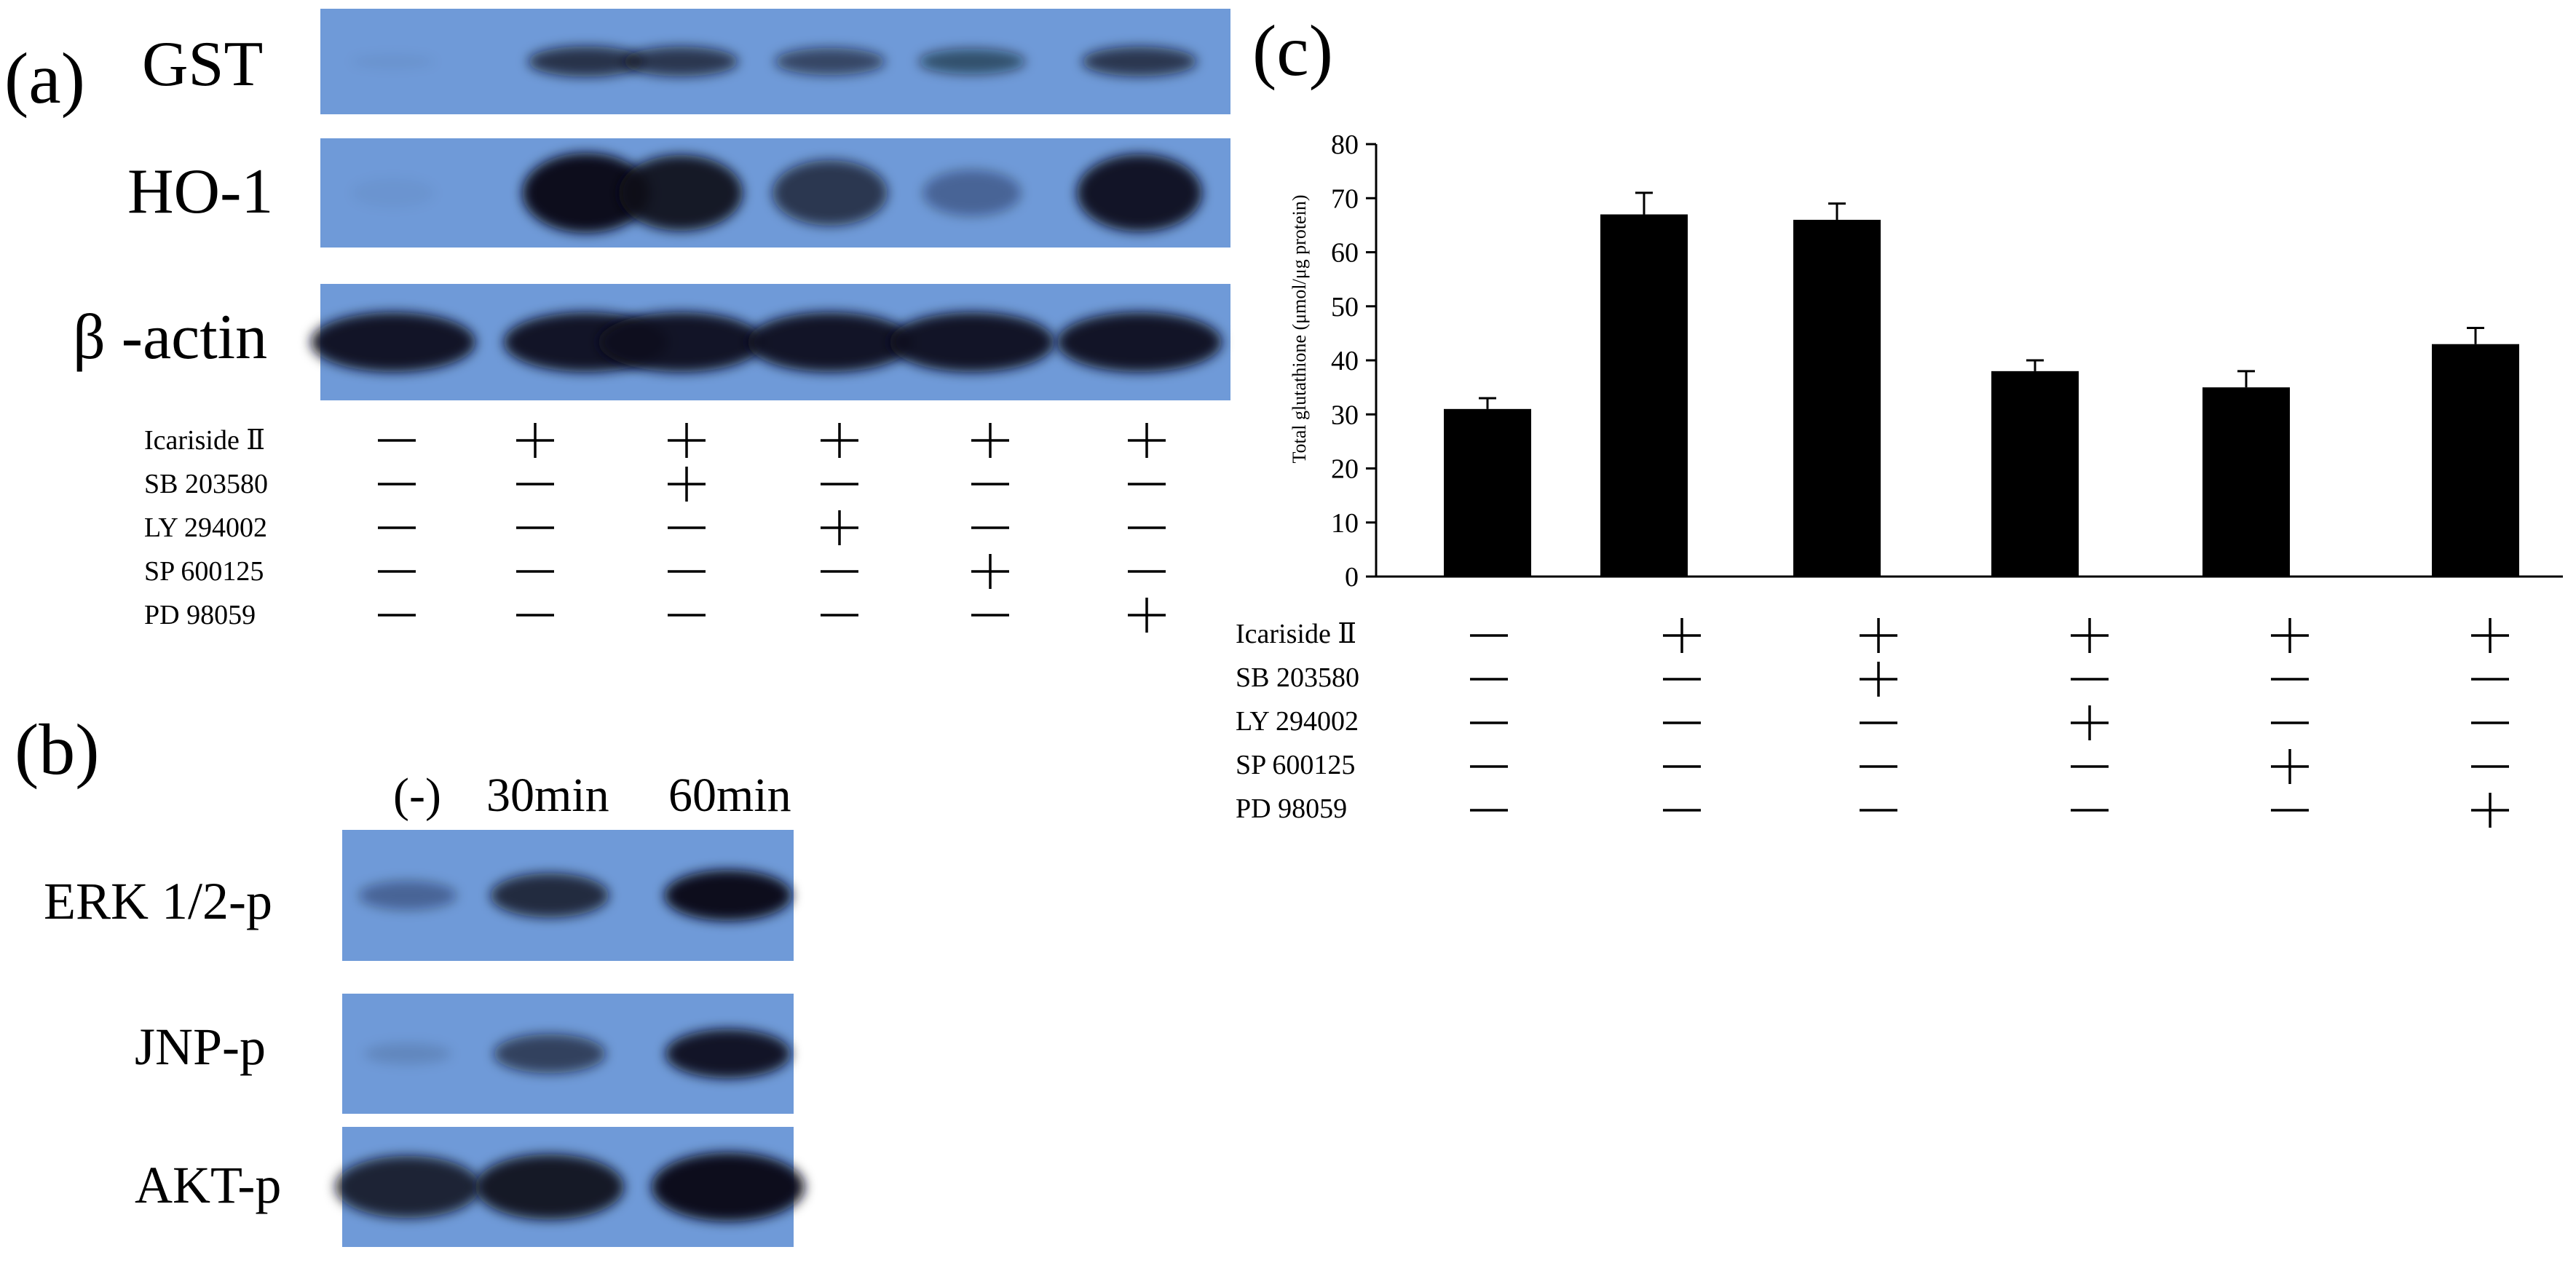  I want to click on chart-y-tick-label: 80, so click(1345, 145).